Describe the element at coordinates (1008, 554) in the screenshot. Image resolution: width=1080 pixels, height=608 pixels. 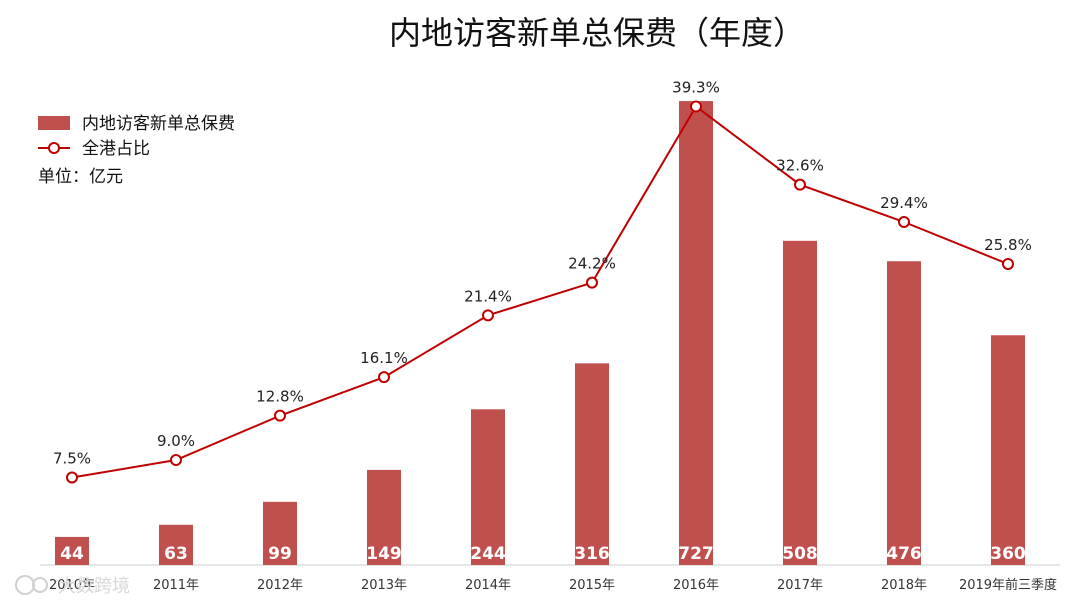
I see `bar-value-label: 360` at that location.